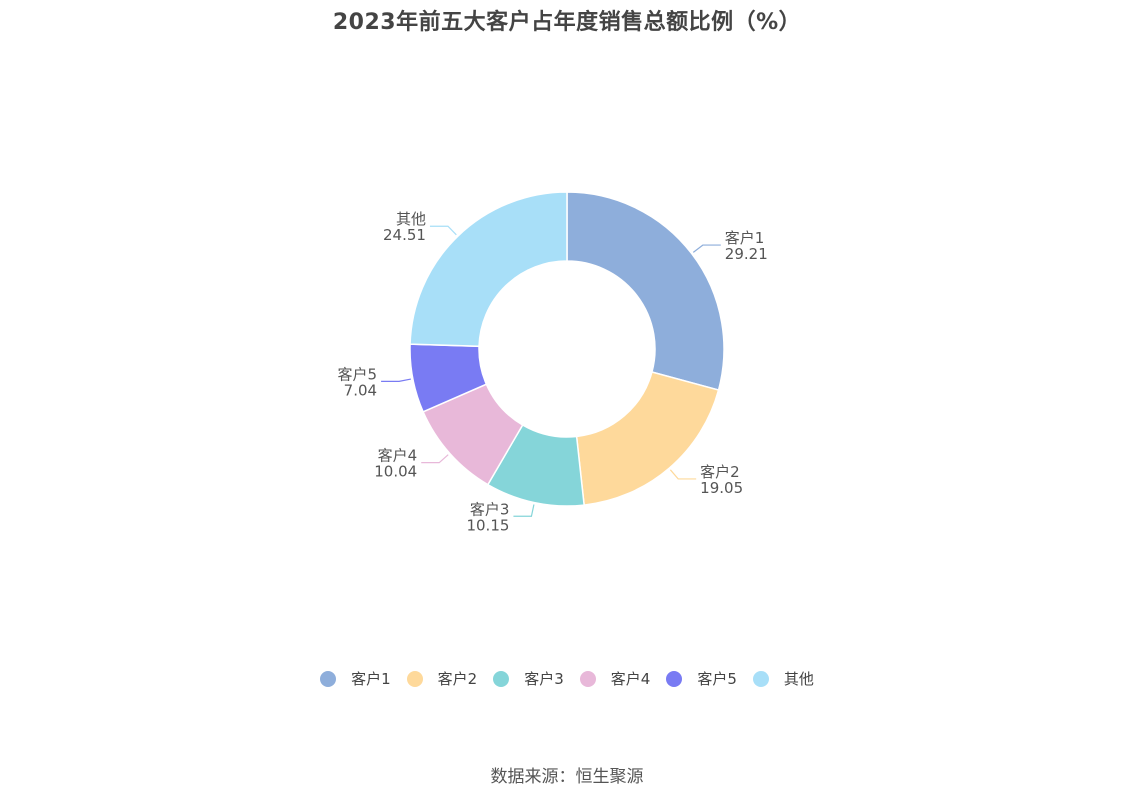  Describe the element at coordinates (567, 678) in the screenshot. I see `legend: 客户1 客户2 客户3 客户4 客户5 其他` at that location.